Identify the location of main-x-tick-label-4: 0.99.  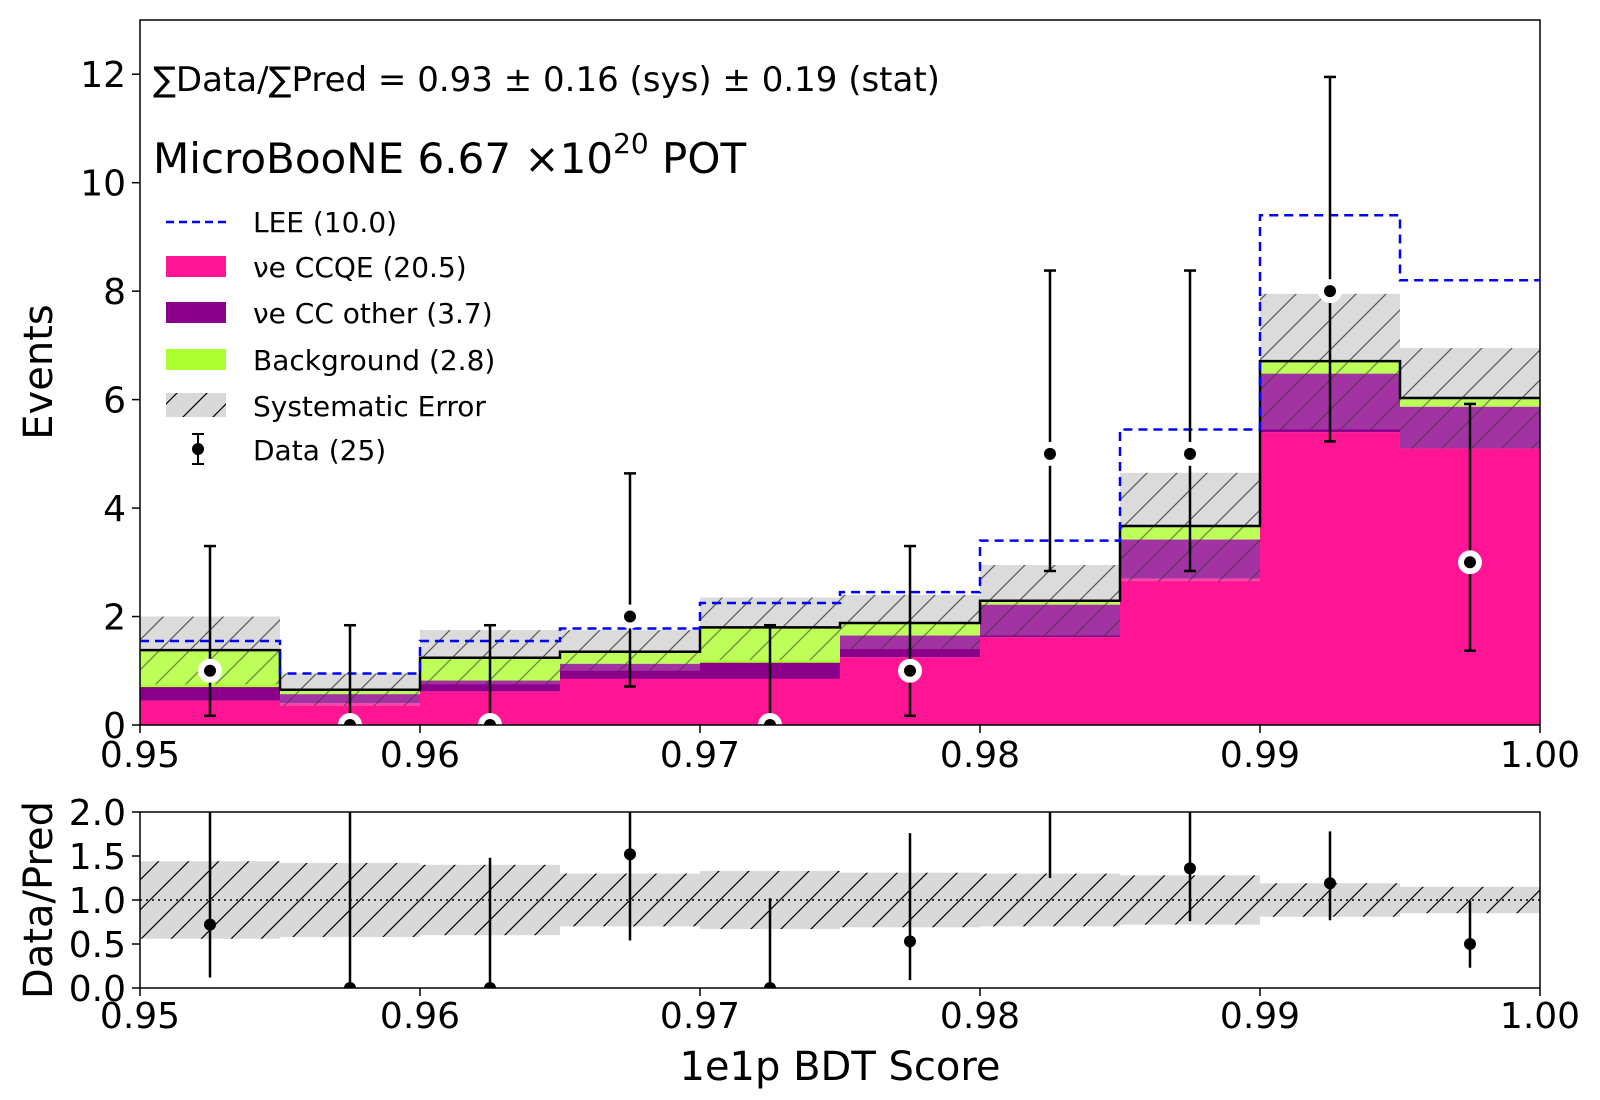
(1260, 755).